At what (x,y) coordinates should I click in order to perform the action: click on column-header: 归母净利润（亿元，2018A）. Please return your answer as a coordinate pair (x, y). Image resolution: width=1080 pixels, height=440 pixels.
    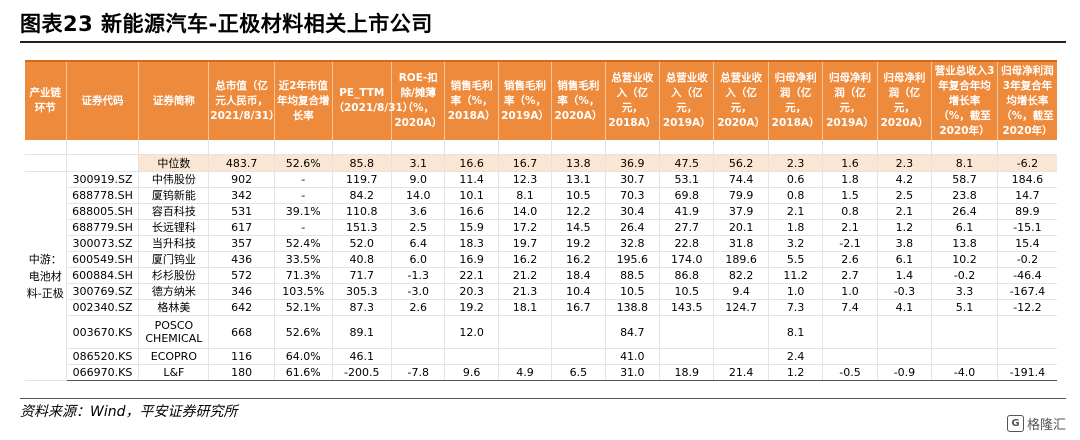
    Looking at the image, I should click on (796, 100).